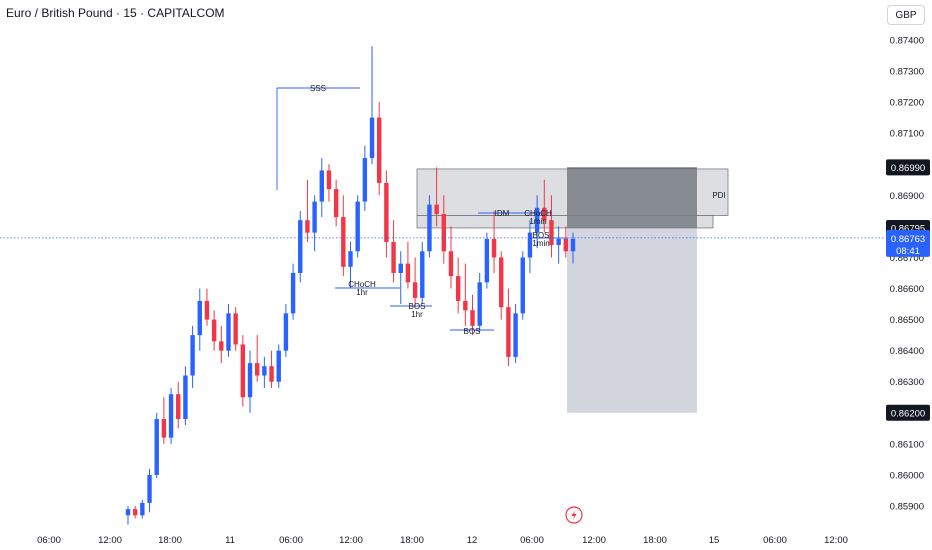 The width and height of the screenshot is (932, 550). What do you see at coordinates (907, 41) in the screenshot?
I see `y-tick-label: 0.87400` at bounding box center [907, 41].